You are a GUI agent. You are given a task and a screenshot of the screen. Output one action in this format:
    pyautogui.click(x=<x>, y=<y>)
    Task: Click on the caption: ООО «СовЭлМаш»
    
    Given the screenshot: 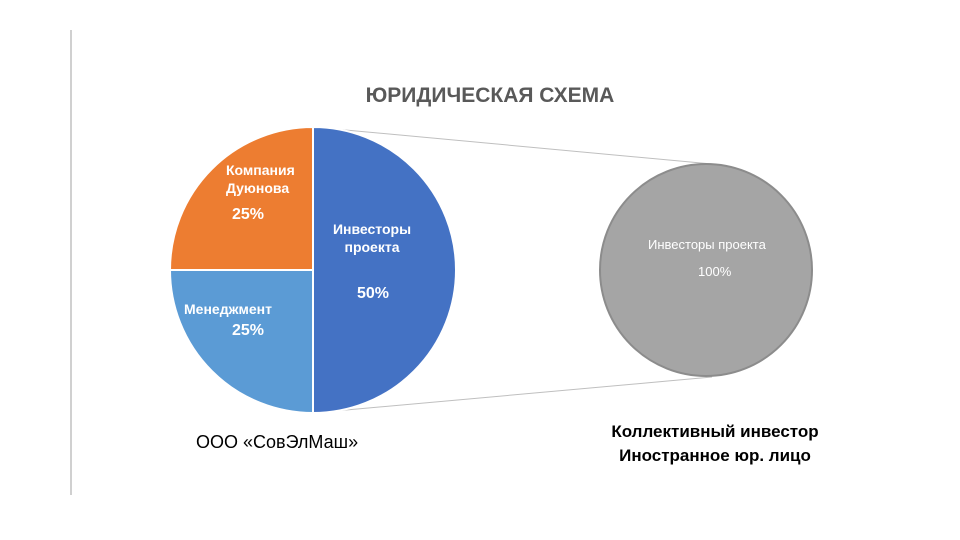 What is the action you would take?
    pyautogui.click(x=277, y=442)
    